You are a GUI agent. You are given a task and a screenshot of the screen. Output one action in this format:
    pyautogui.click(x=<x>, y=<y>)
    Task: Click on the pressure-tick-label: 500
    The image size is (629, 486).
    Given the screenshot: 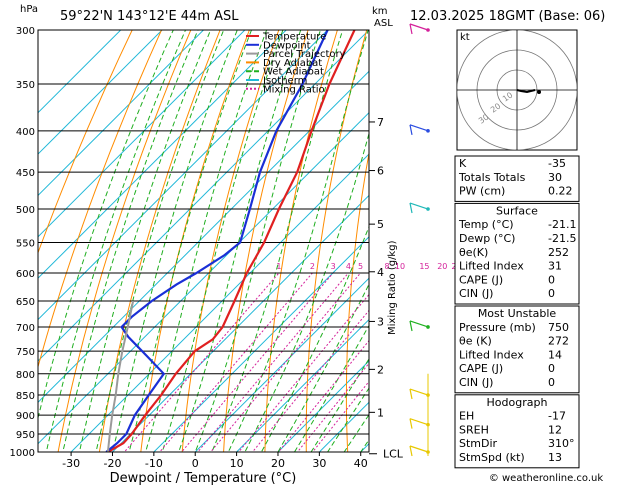 What is the action you would take?
    pyautogui.click(x=25, y=210)
    